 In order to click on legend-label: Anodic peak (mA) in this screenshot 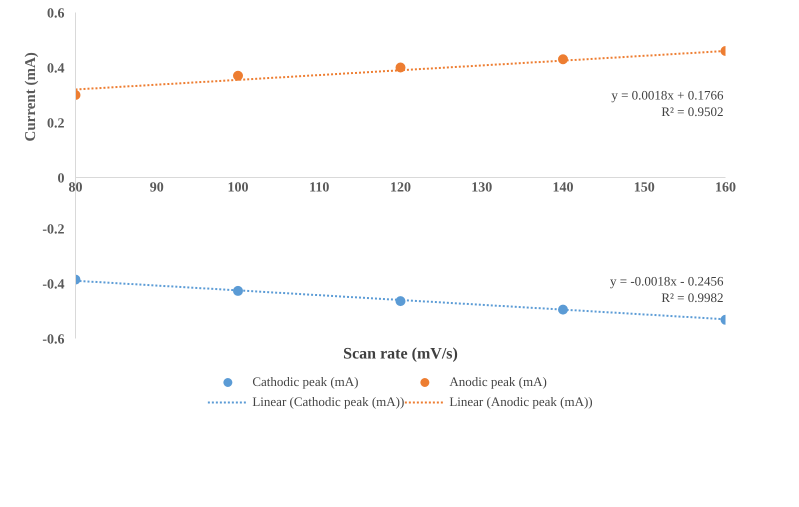, I will do `click(498, 382)`.